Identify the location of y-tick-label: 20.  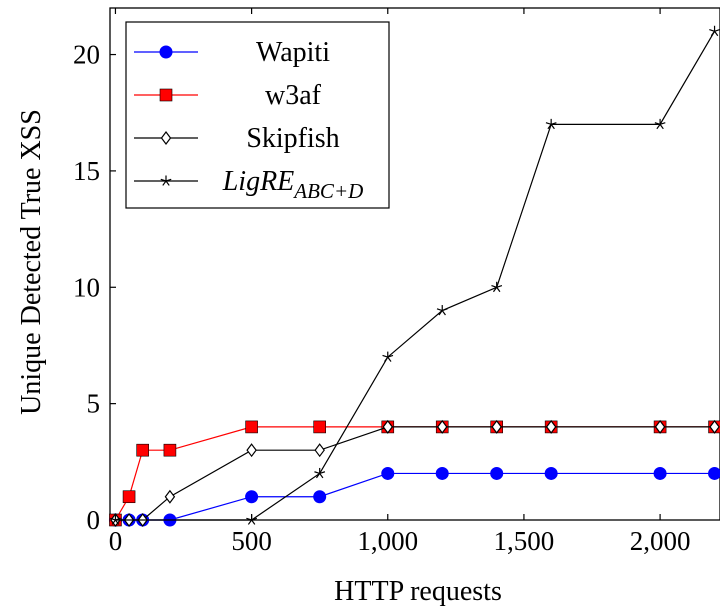
(86, 55).